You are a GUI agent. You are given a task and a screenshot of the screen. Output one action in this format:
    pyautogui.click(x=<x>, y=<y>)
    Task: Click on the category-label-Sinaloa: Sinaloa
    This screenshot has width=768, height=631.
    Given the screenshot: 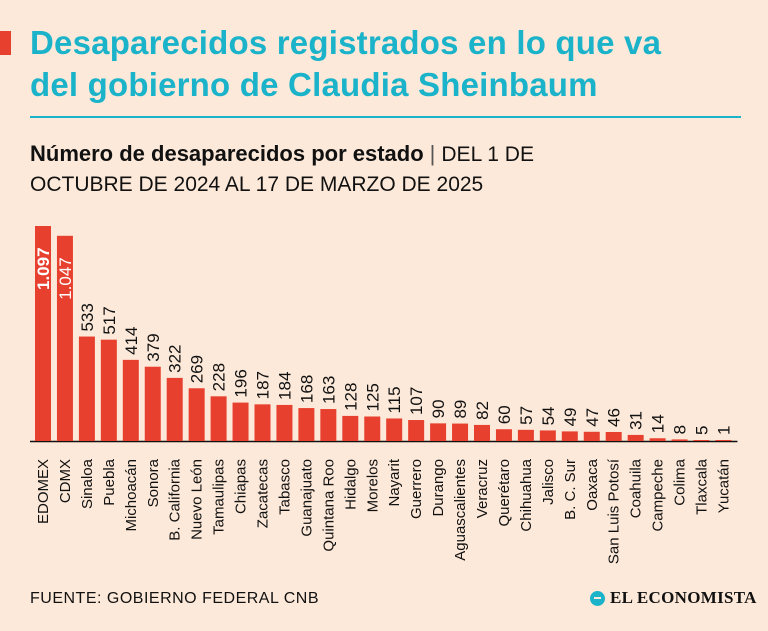 What is the action you would take?
    pyautogui.click(x=87, y=483)
    